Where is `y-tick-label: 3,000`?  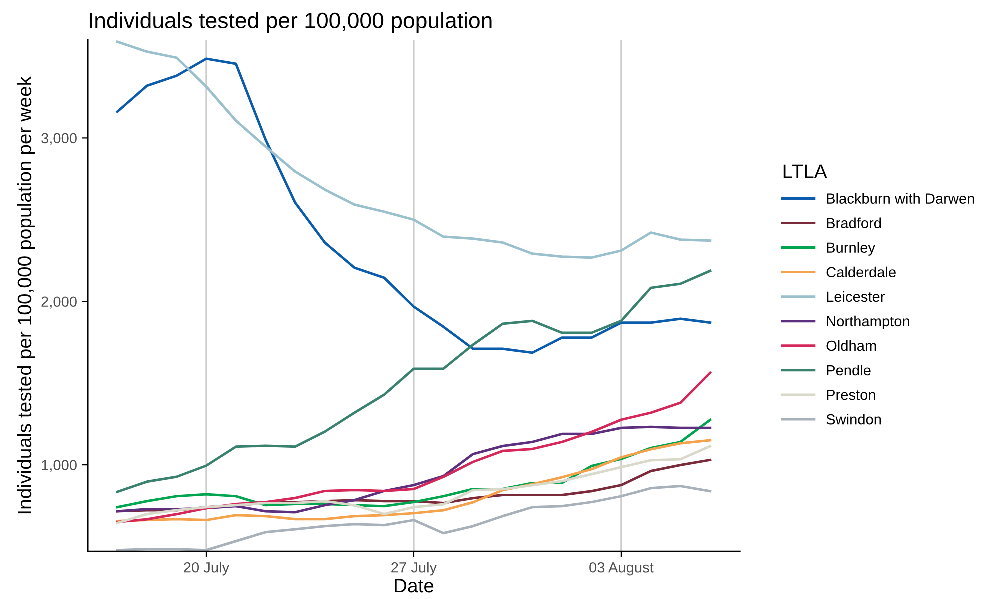
y-tick-label: 3,000 is located at coordinates (59, 139).